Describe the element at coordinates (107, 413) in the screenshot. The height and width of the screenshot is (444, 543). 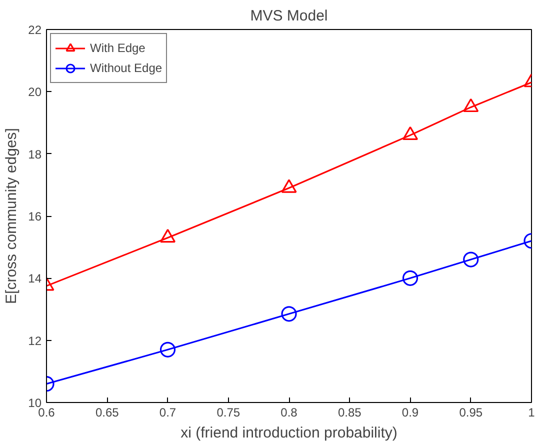
I see `x-tick-label: 0.65` at that location.